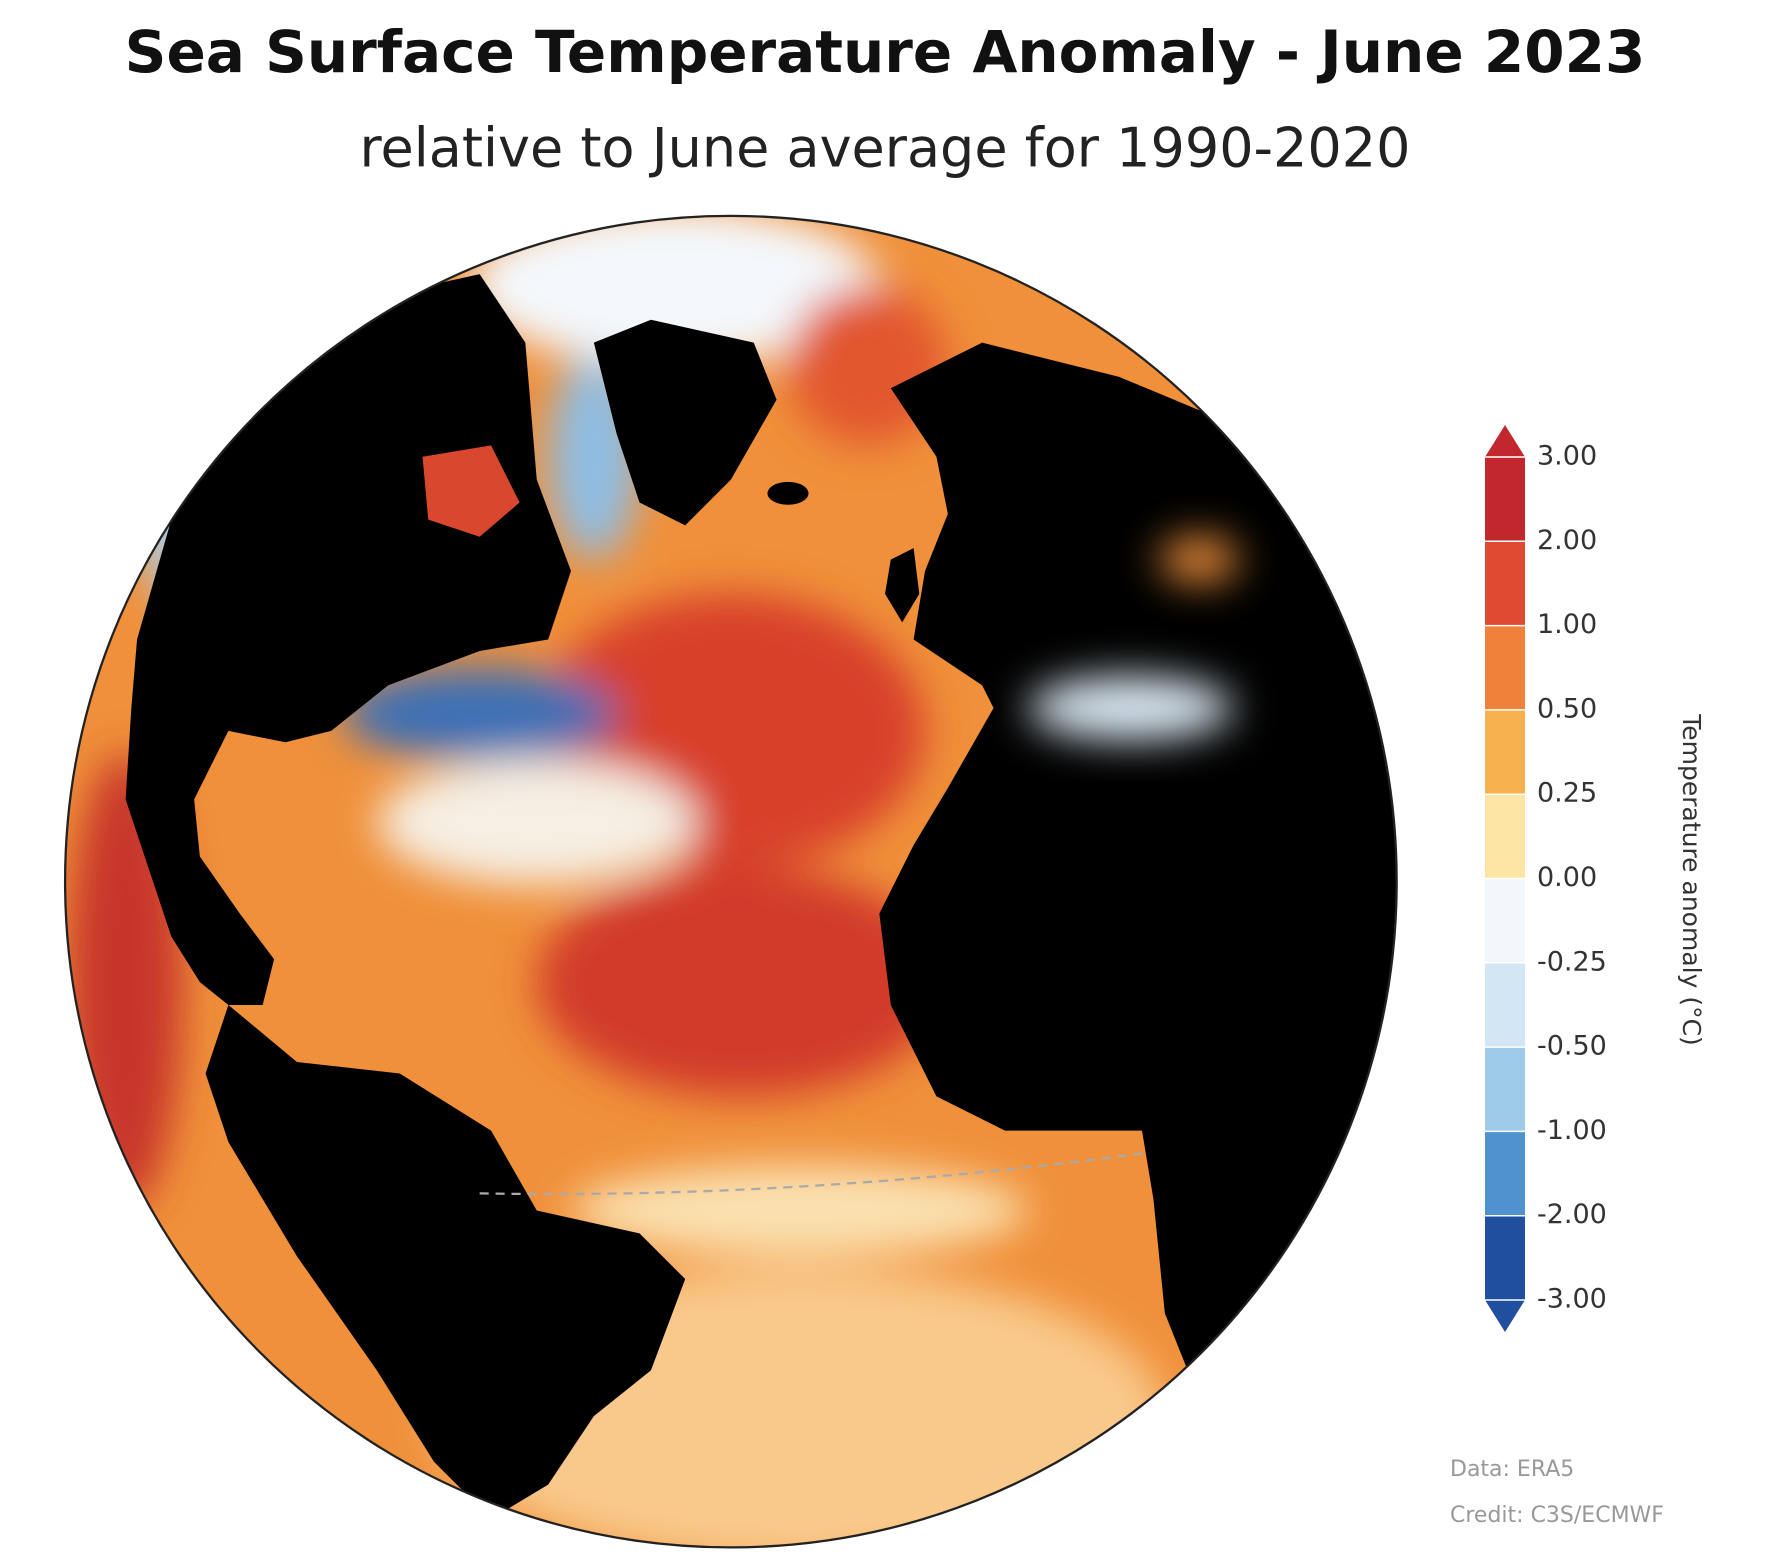  Describe the element at coordinates (1572, 1130) in the screenshot. I see `colorbar-tick-label: -1.00` at that location.